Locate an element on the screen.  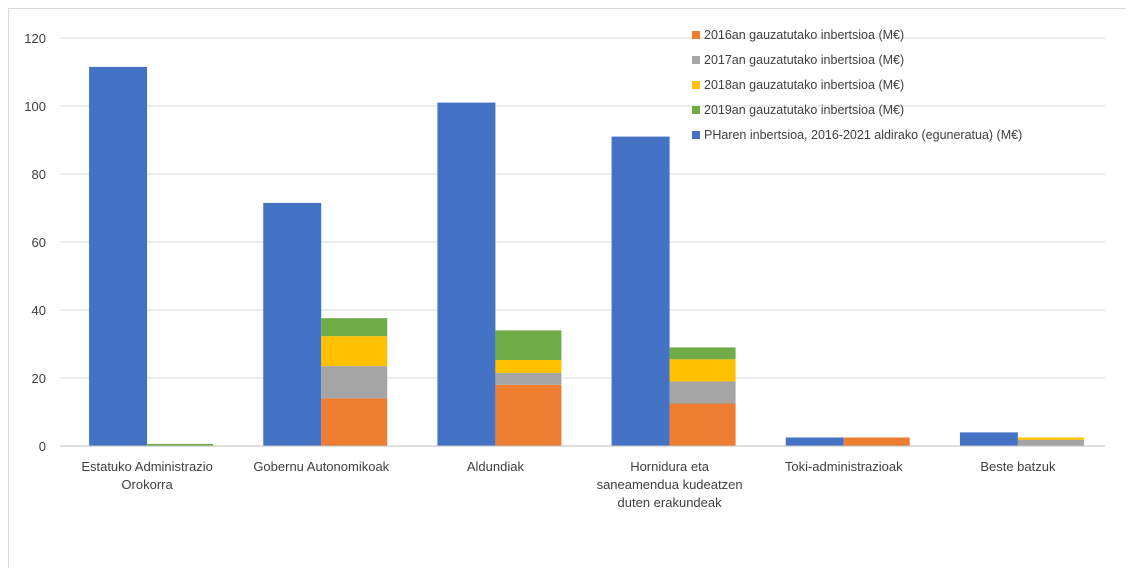
legend-label: 2016an gauzatutako inbertsioa (M€) is located at coordinates (804, 35).